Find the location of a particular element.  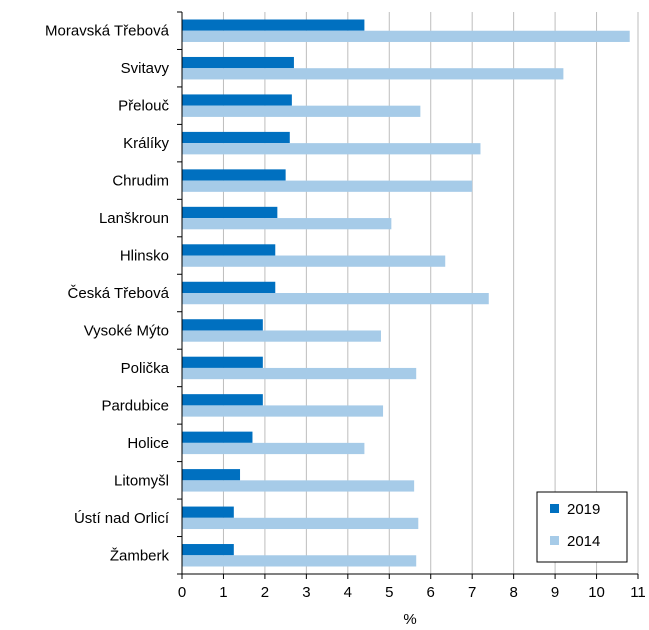

category-label-0: Moravská Třebová is located at coordinates (107, 31).